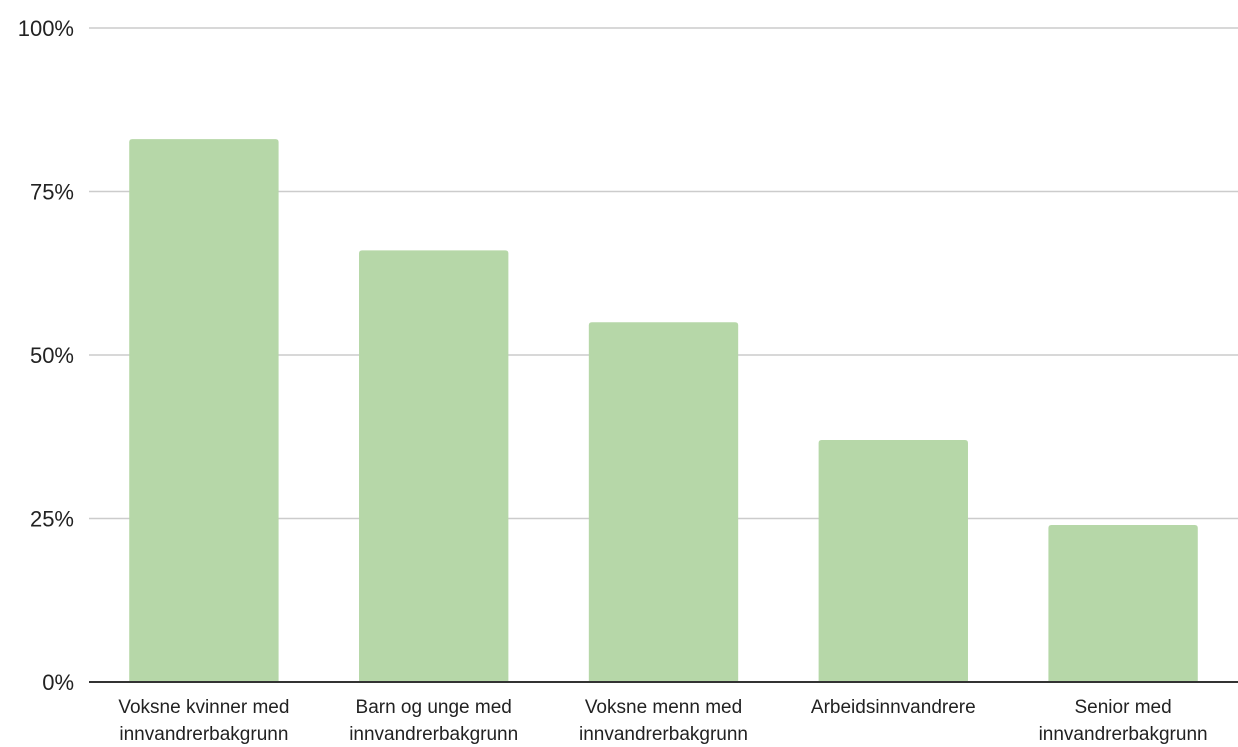 Image resolution: width=1238 pixels, height=747 pixels. What do you see at coordinates (434, 707) in the screenshot?
I see `x-tick-label-line: Barn og unge med` at bounding box center [434, 707].